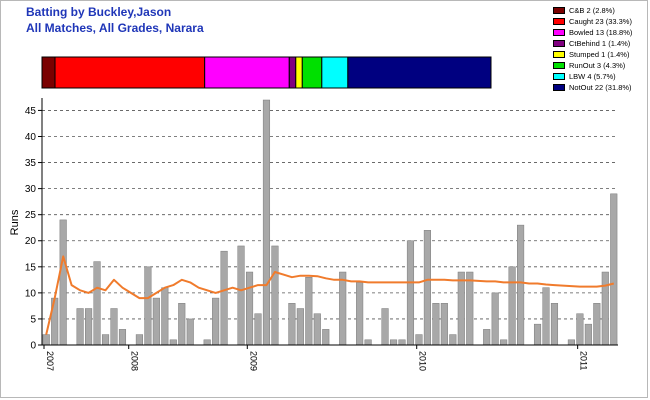  What do you see at coordinates (99, 12) in the screenshot?
I see `chart-title: Batting by Buckley,Jason` at bounding box center [99, 12].